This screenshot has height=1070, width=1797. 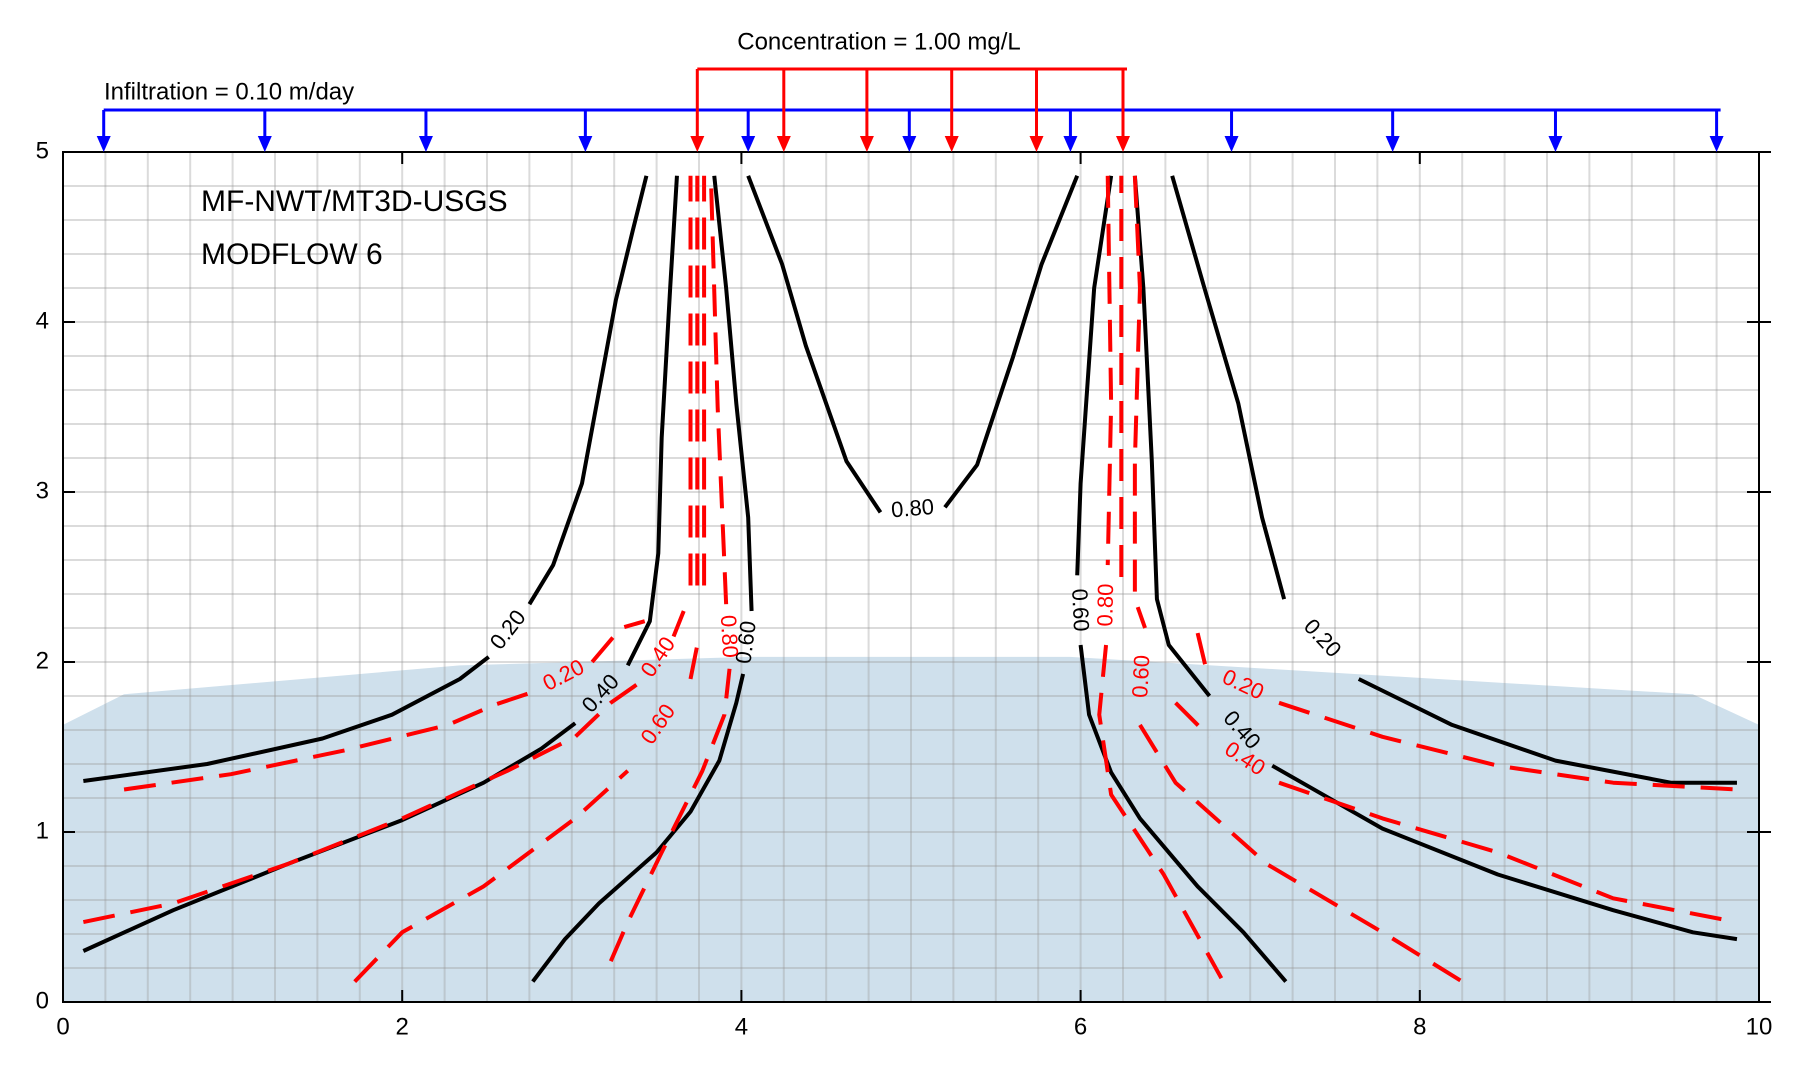 What do you see at coordinates (42, 150) in the screenshot?
I see `y-tick-label: 5` at bounding box center [42, 150].